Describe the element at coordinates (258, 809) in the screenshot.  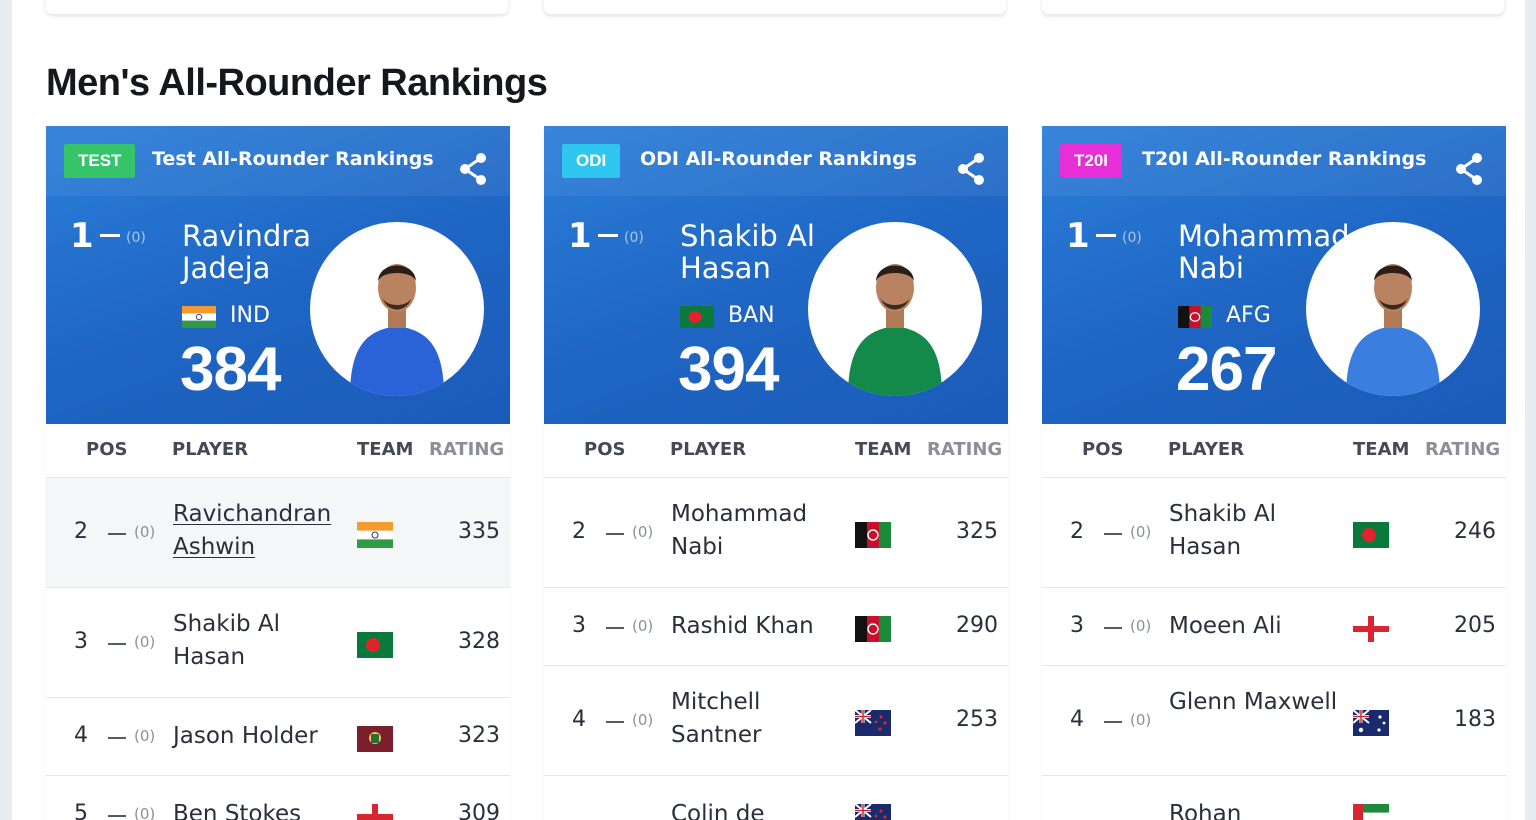
I see `player-name-link: Ben Stokes` at that location.